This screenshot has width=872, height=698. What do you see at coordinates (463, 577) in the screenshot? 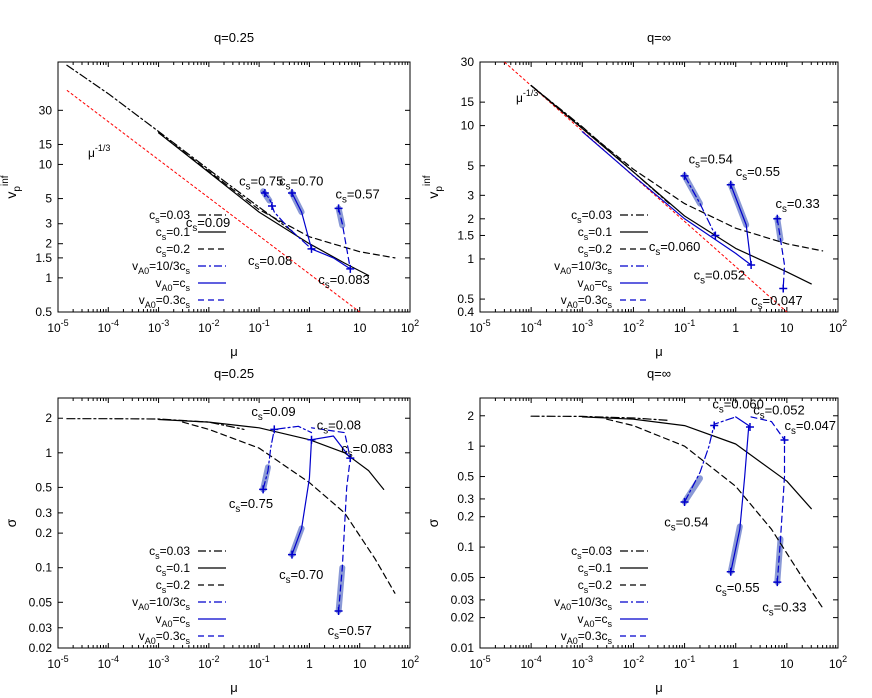
I see `y-tick-label: 0.05` at bounding box center [463, 577].